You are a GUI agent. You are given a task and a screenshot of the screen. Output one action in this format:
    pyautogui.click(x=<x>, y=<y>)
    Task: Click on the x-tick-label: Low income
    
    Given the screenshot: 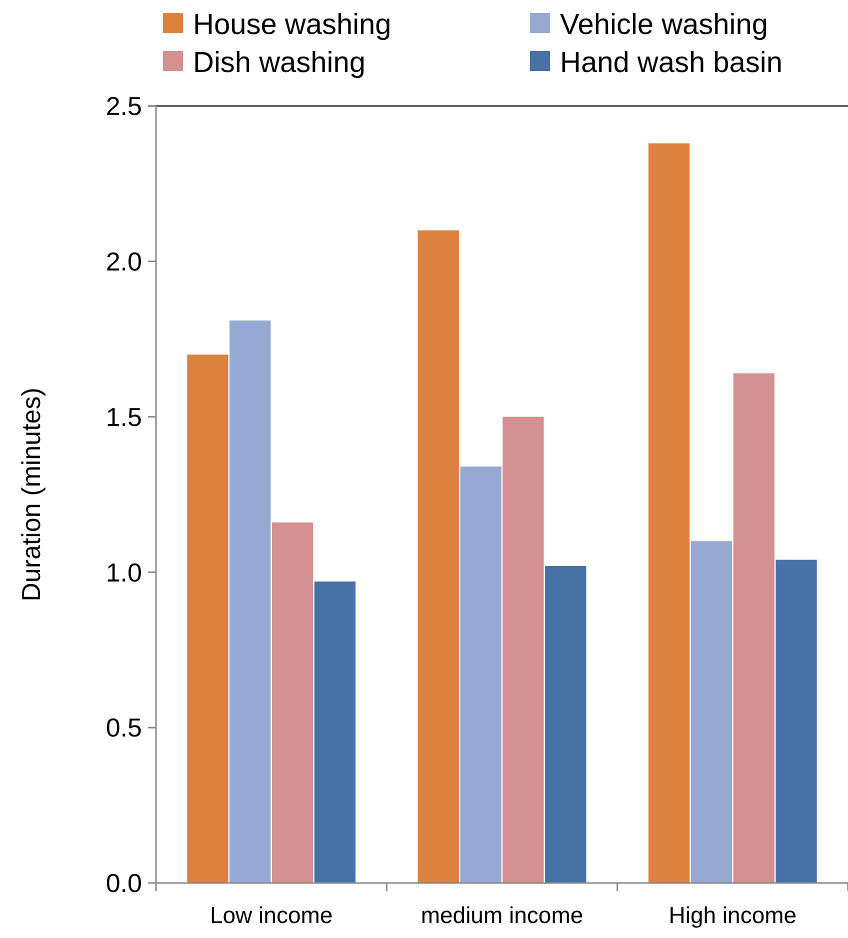 What is the action you would take?
    pyautogui.click(x=271, y=915)
    